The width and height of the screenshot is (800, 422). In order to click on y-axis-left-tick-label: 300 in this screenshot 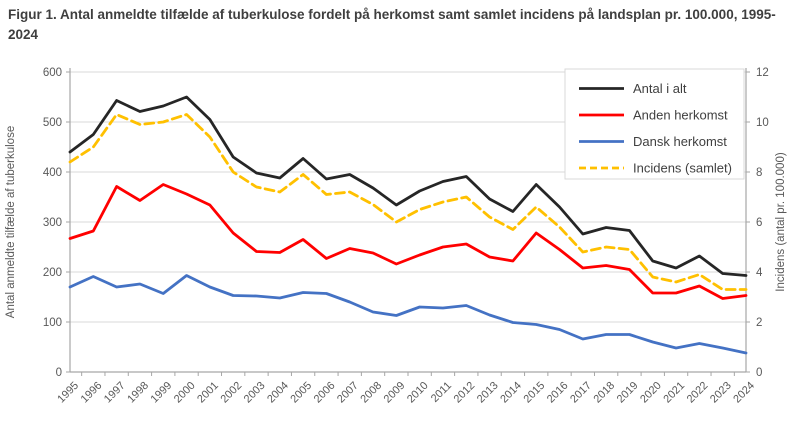, I will do `click(52, 223)`.